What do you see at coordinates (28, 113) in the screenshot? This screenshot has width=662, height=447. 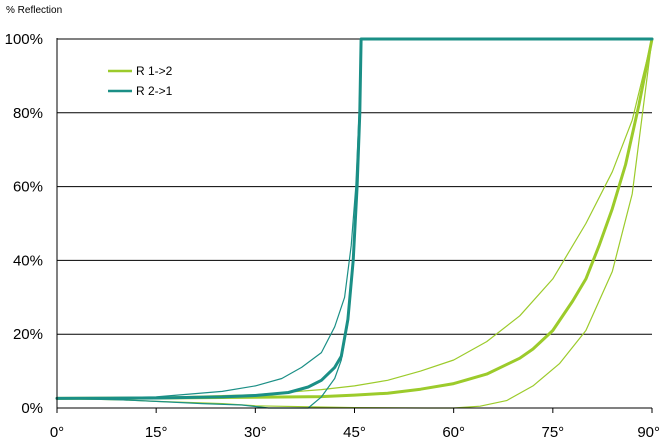 I see `y-tick-label: 80%` at bounding box center [28, 113].